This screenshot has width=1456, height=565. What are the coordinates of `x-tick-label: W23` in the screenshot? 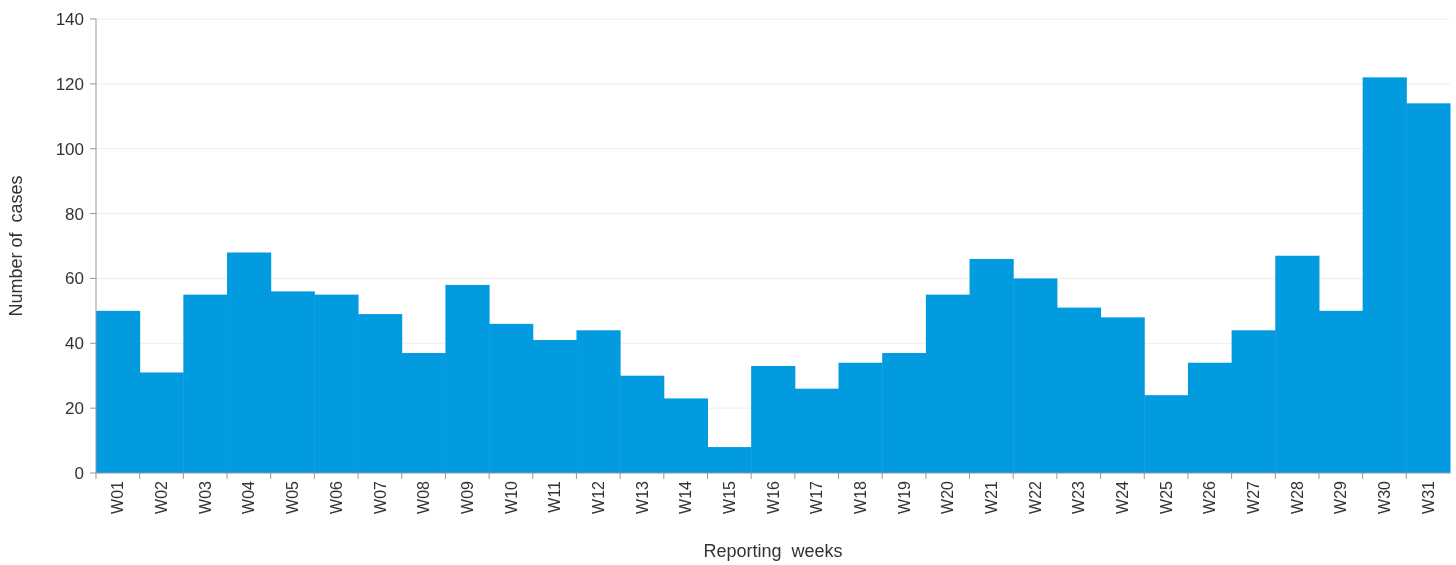 It's located at (1079, 497).